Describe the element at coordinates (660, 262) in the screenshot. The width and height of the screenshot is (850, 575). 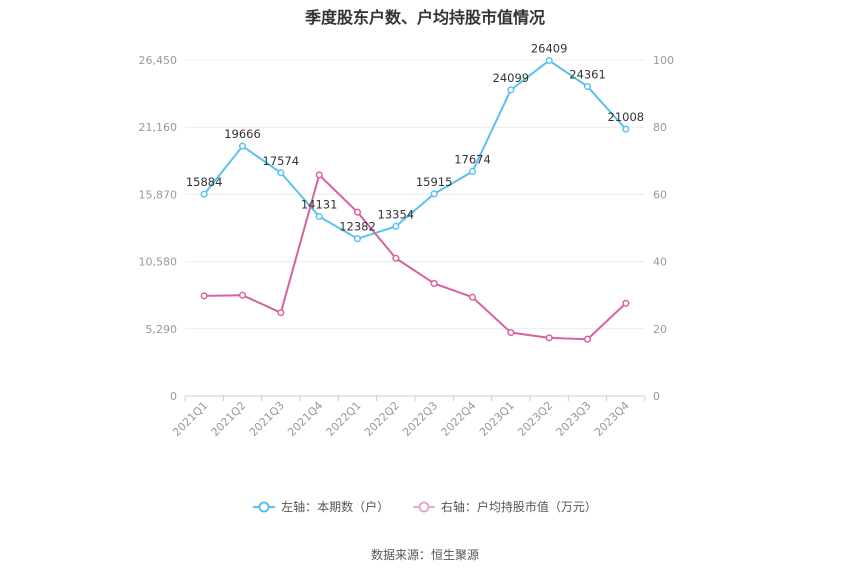
I see `right-axis-tick-label: 40` at that location.